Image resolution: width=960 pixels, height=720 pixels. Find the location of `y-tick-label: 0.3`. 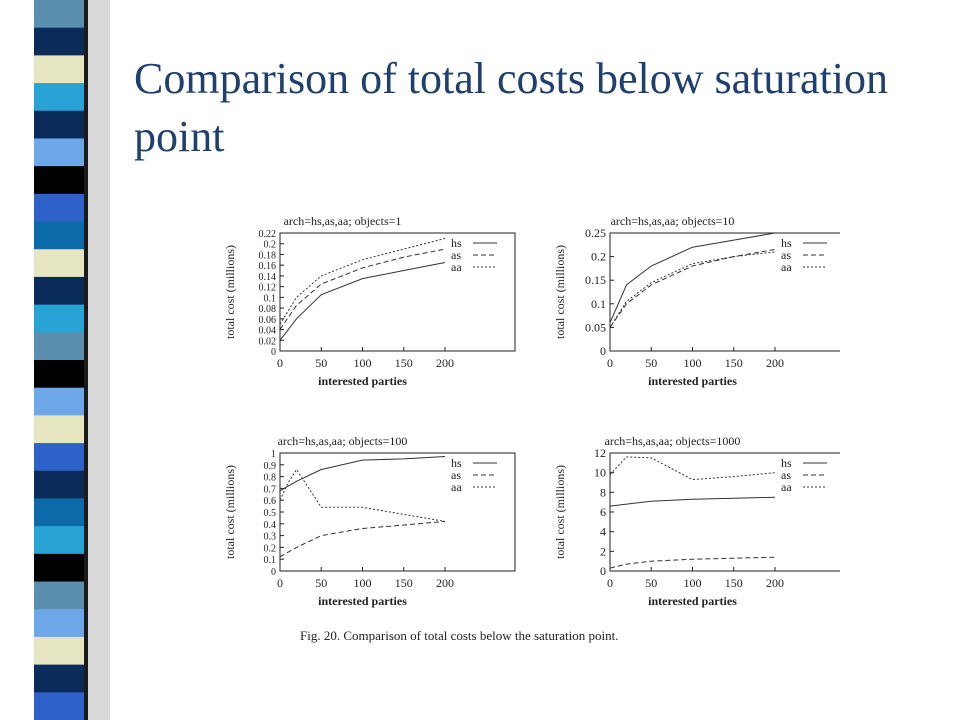

y-tick-label: 0.3 is located at coordinates (270, 537).